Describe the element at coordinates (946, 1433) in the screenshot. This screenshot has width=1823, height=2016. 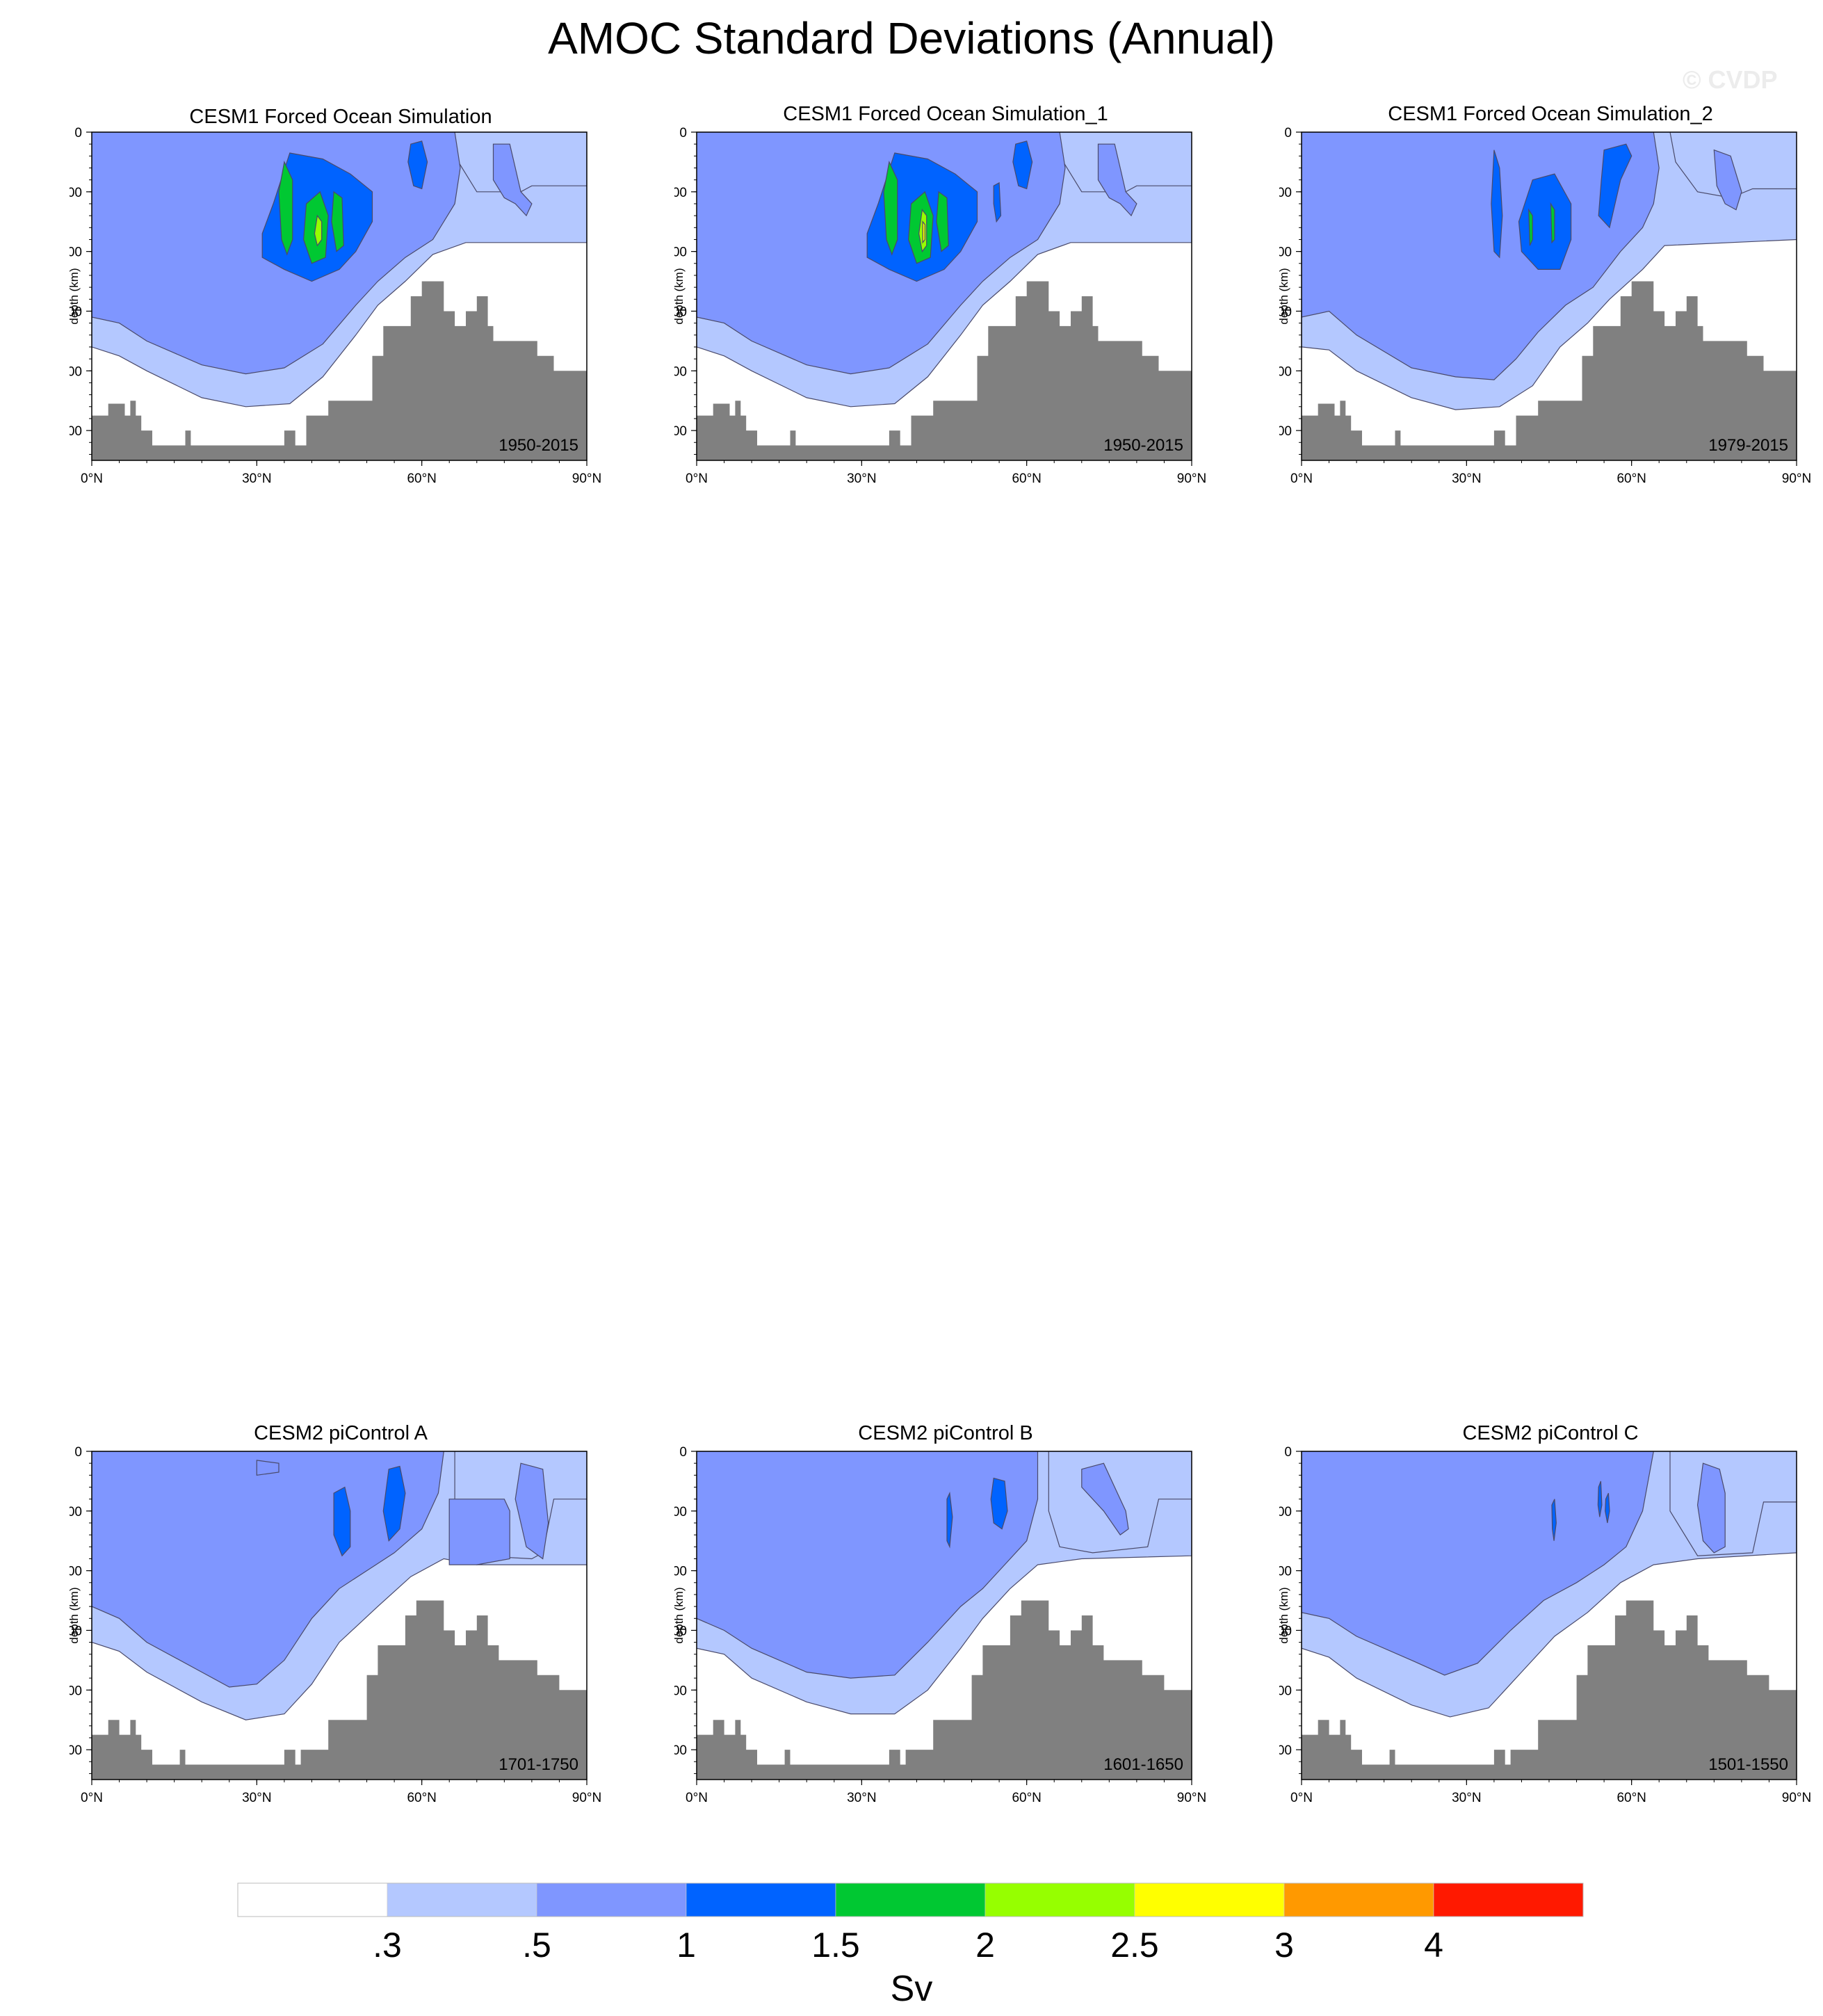
I see `panel-title: CESM2 piControl B` at that location.